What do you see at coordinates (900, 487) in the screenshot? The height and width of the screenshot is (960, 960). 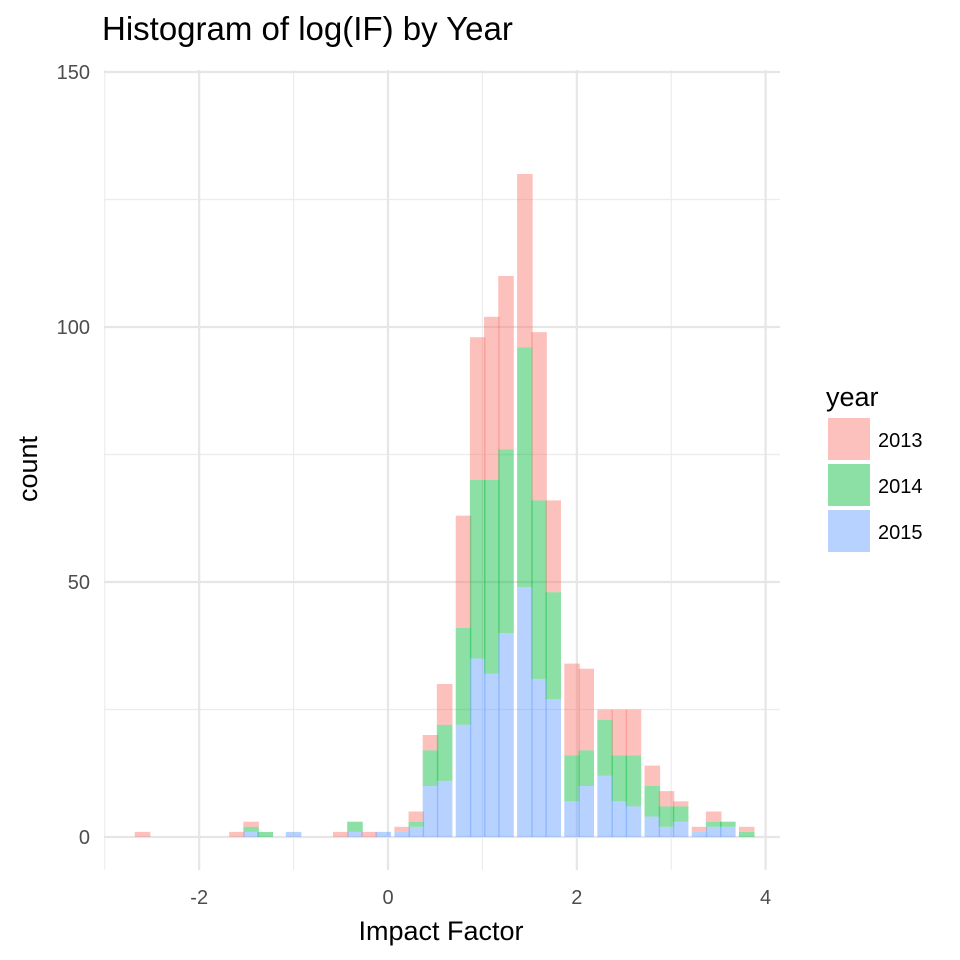 I see `legend-label-2014: 2014` at bounding box center [900, 487].